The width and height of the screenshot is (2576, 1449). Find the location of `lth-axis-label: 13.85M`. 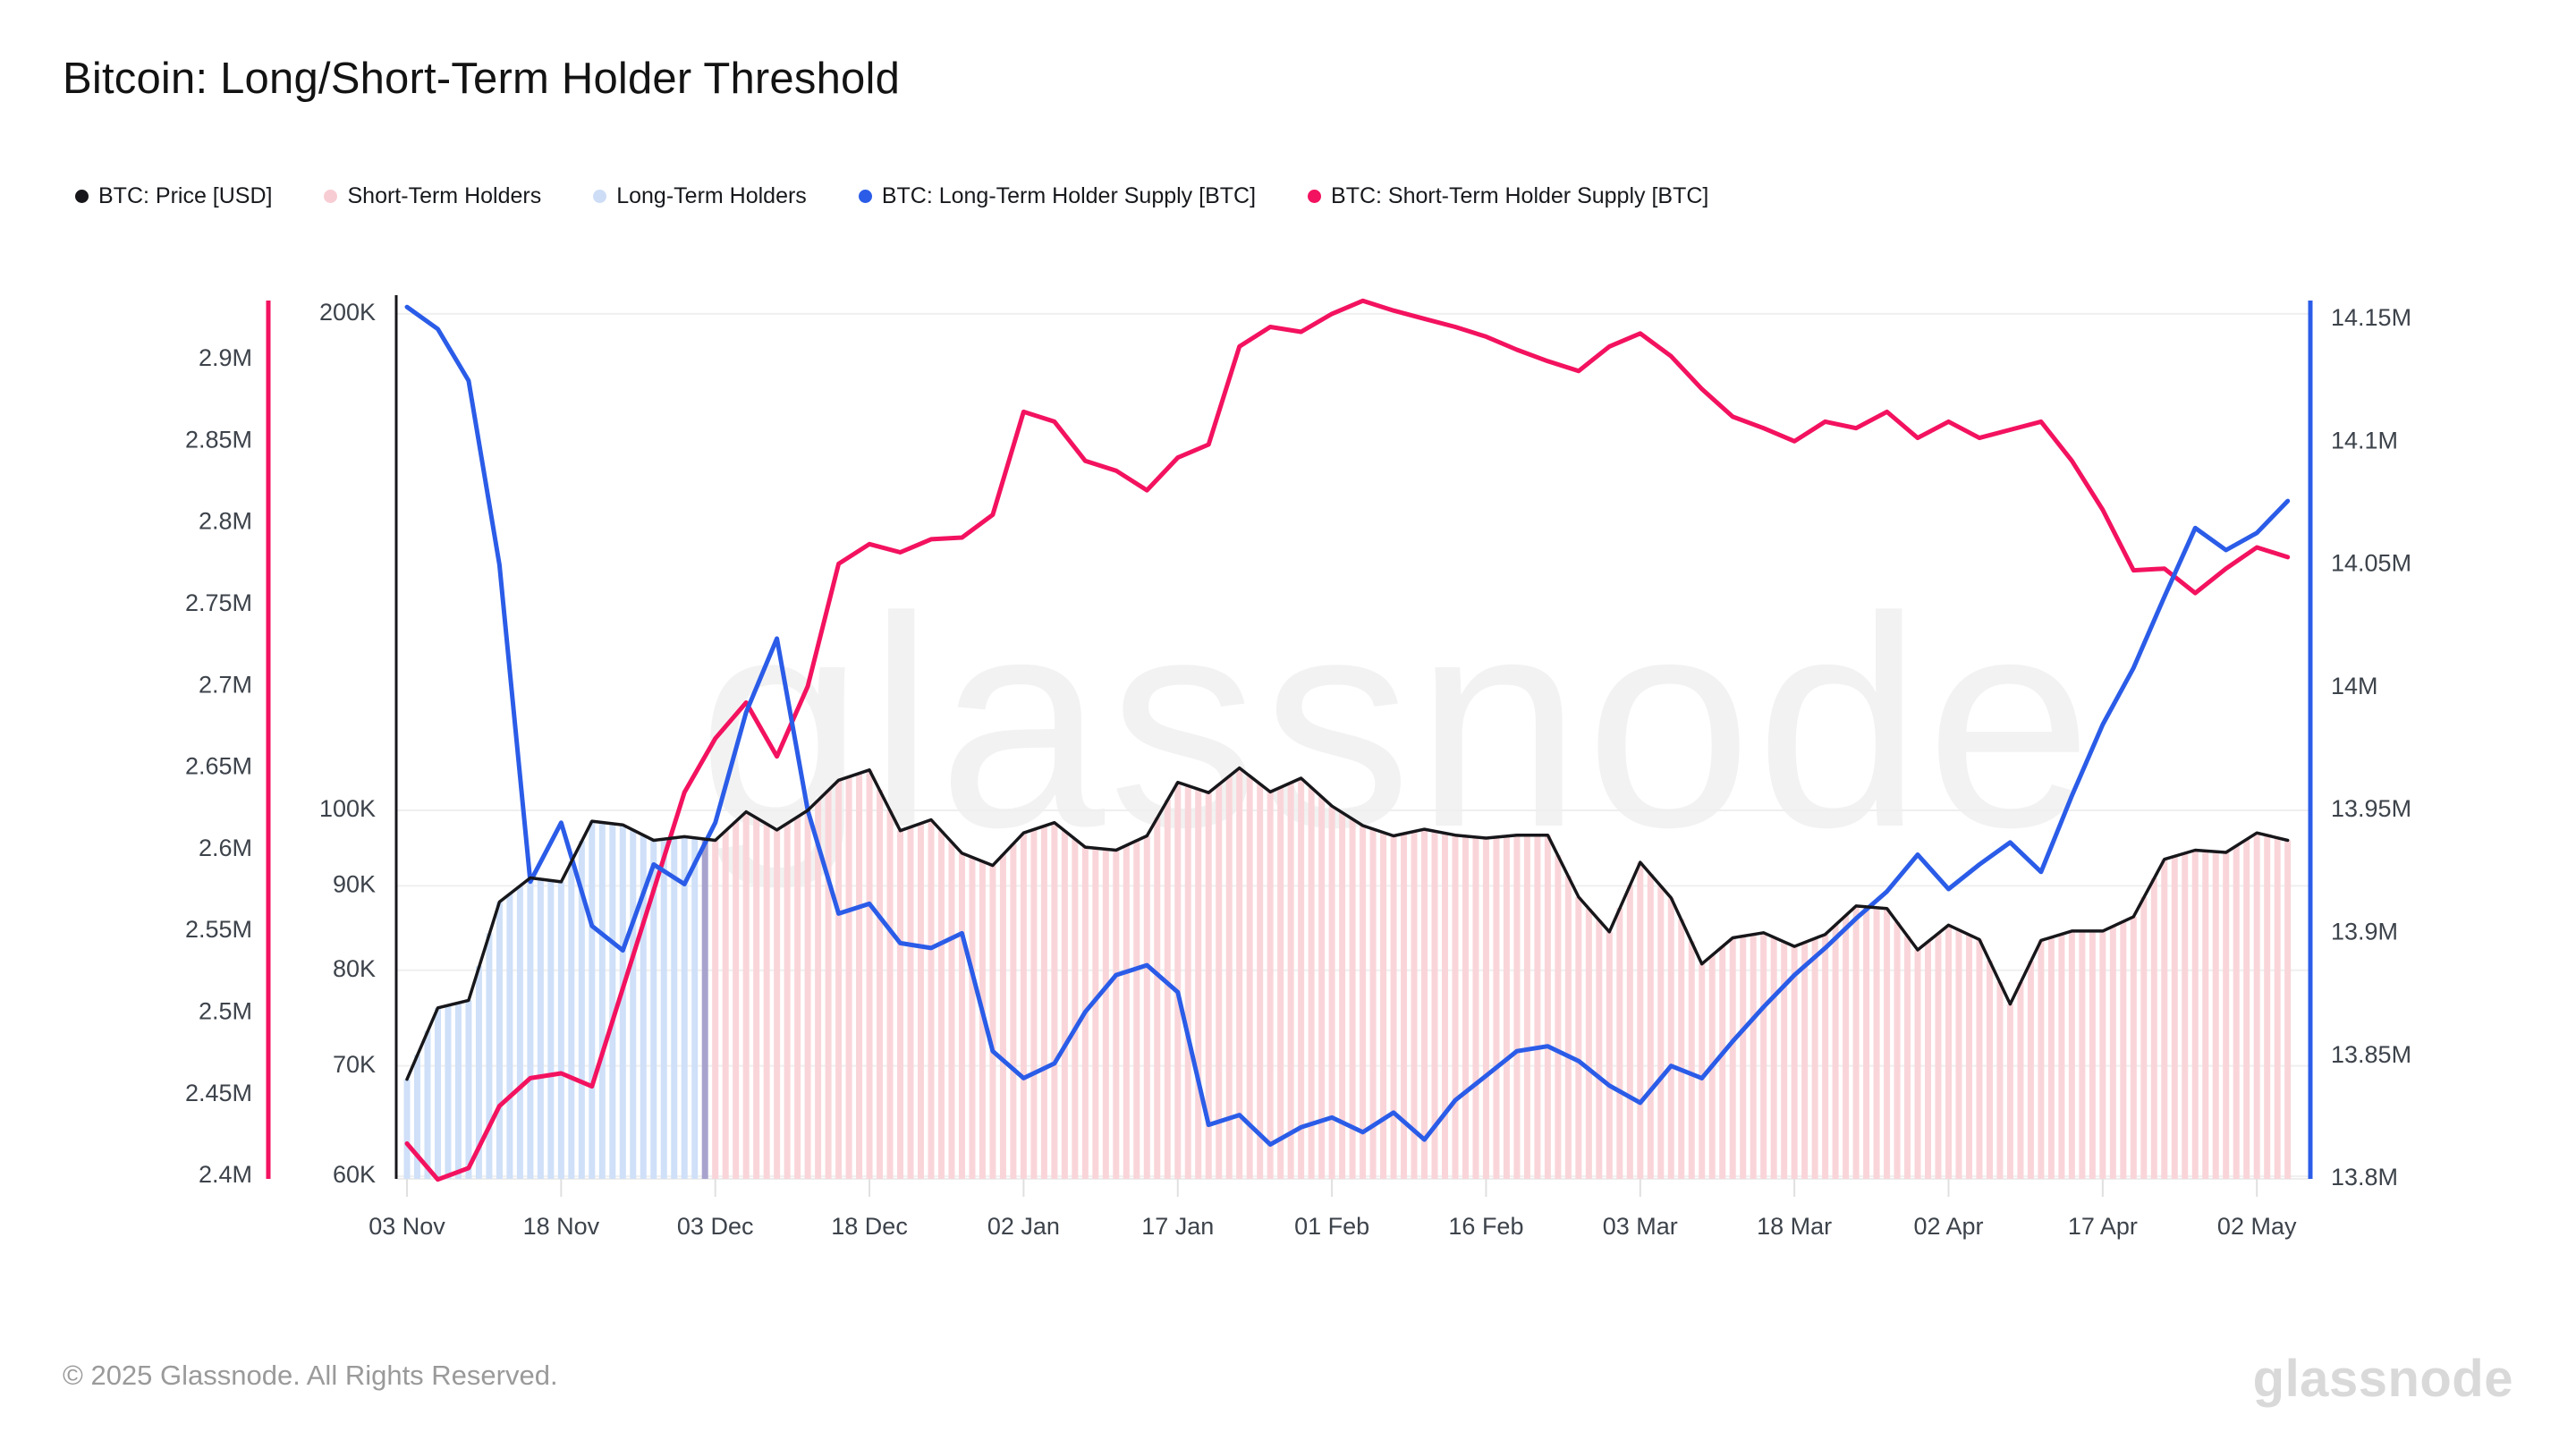

lth-axis-label: 13.85M is located at coordinates (2371, 1054).